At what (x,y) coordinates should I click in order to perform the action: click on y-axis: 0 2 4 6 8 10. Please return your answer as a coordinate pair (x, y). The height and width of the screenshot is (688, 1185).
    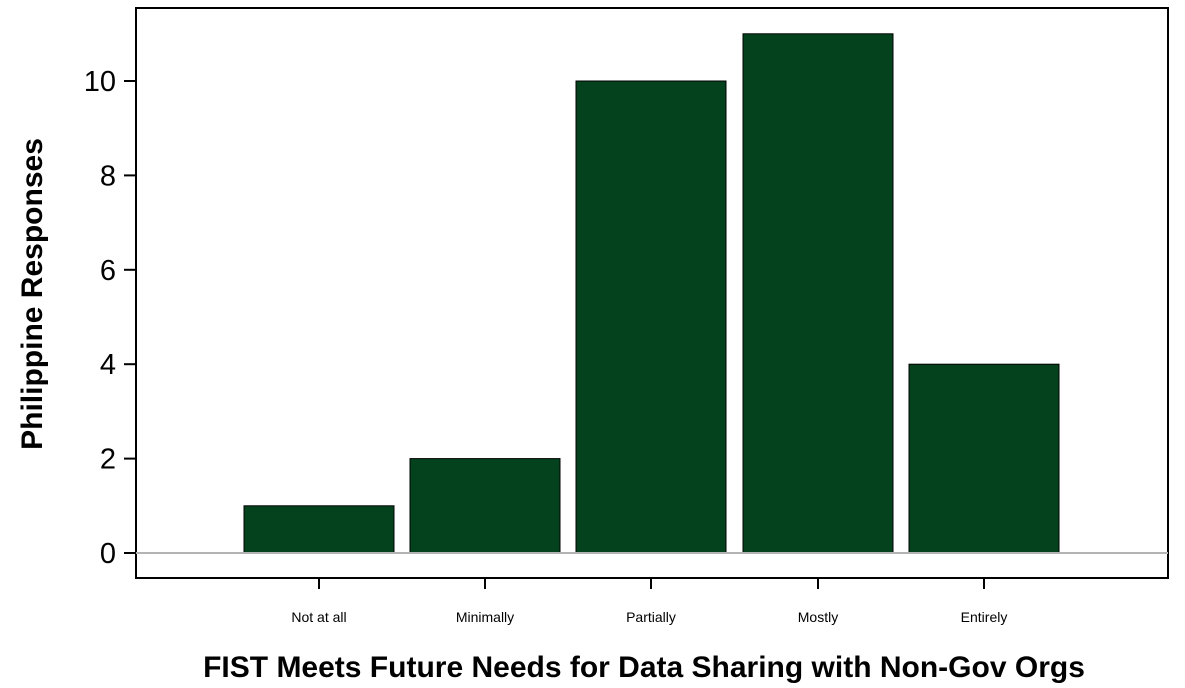
    Looking at the image, I should click on (110, 318).